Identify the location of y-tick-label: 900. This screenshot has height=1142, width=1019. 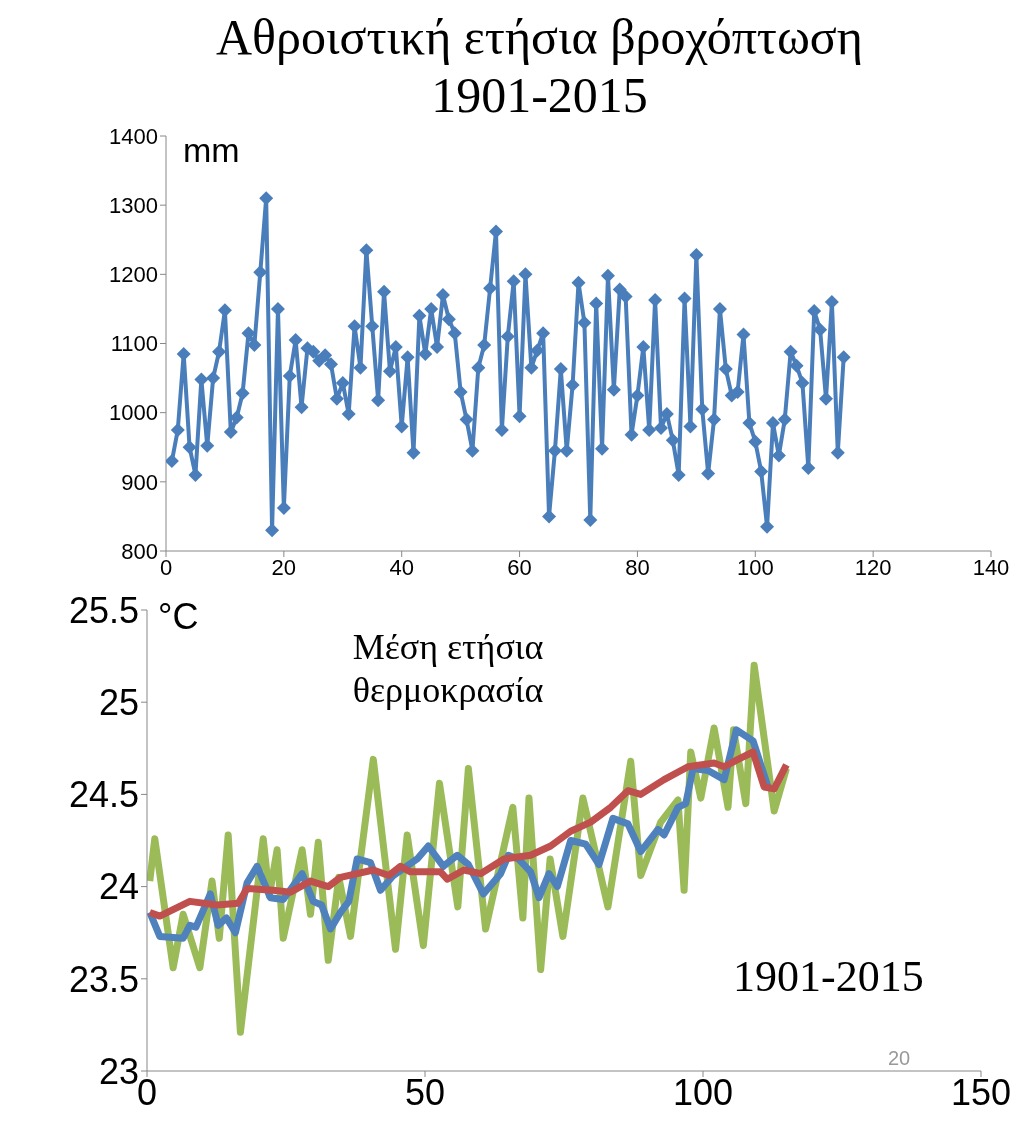
(139, 482).